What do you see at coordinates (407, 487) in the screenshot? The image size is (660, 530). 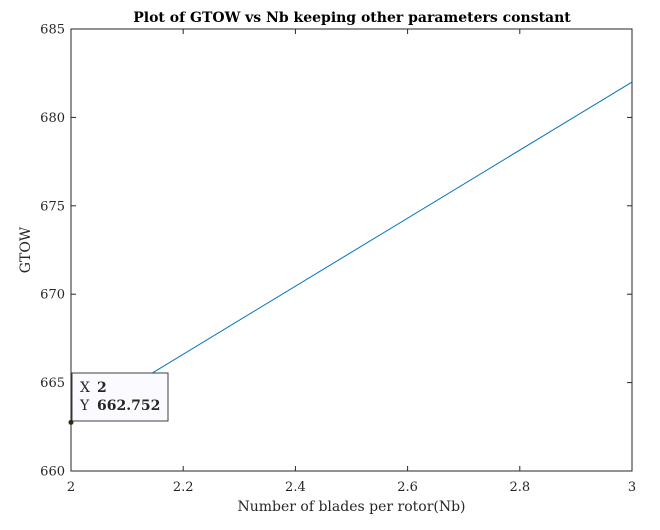 I see `x-tick-label: 2.6` at bounding box center [407, 487].